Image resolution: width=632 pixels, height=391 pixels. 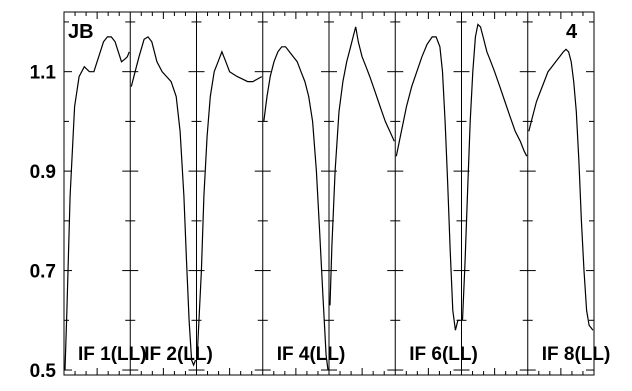 I want to click on y-tick-label: 0.7, so click(x=43, y=272).